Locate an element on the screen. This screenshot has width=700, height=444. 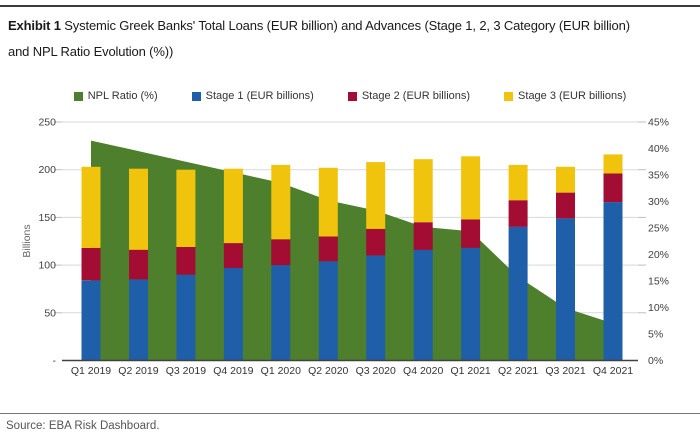
legend-item-npl-ratio: NPL Ratio (%) is located at coordinates (115, 96).